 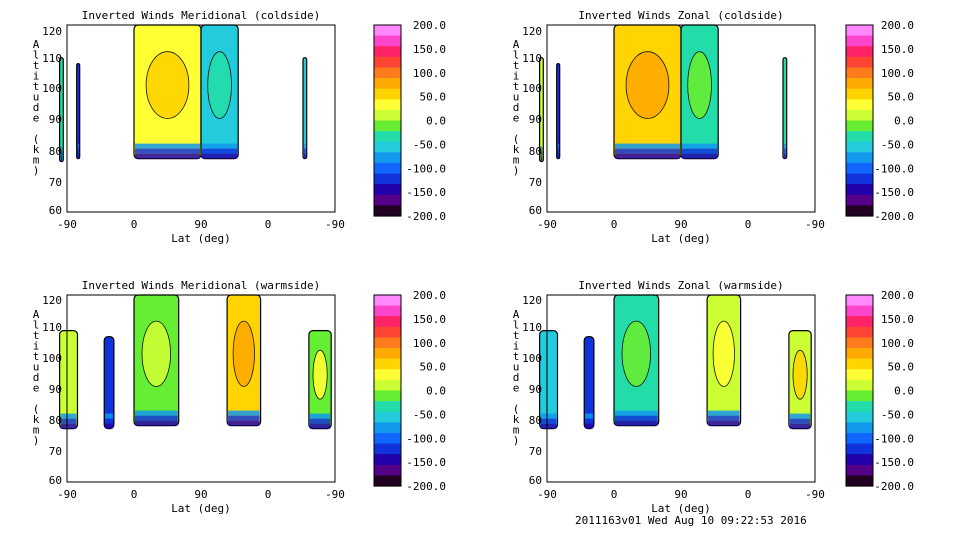 What do you see at coordinates (535, 451) in the screenshot?
I see `y-tick-label: 70` at bounding box center [535, 451].